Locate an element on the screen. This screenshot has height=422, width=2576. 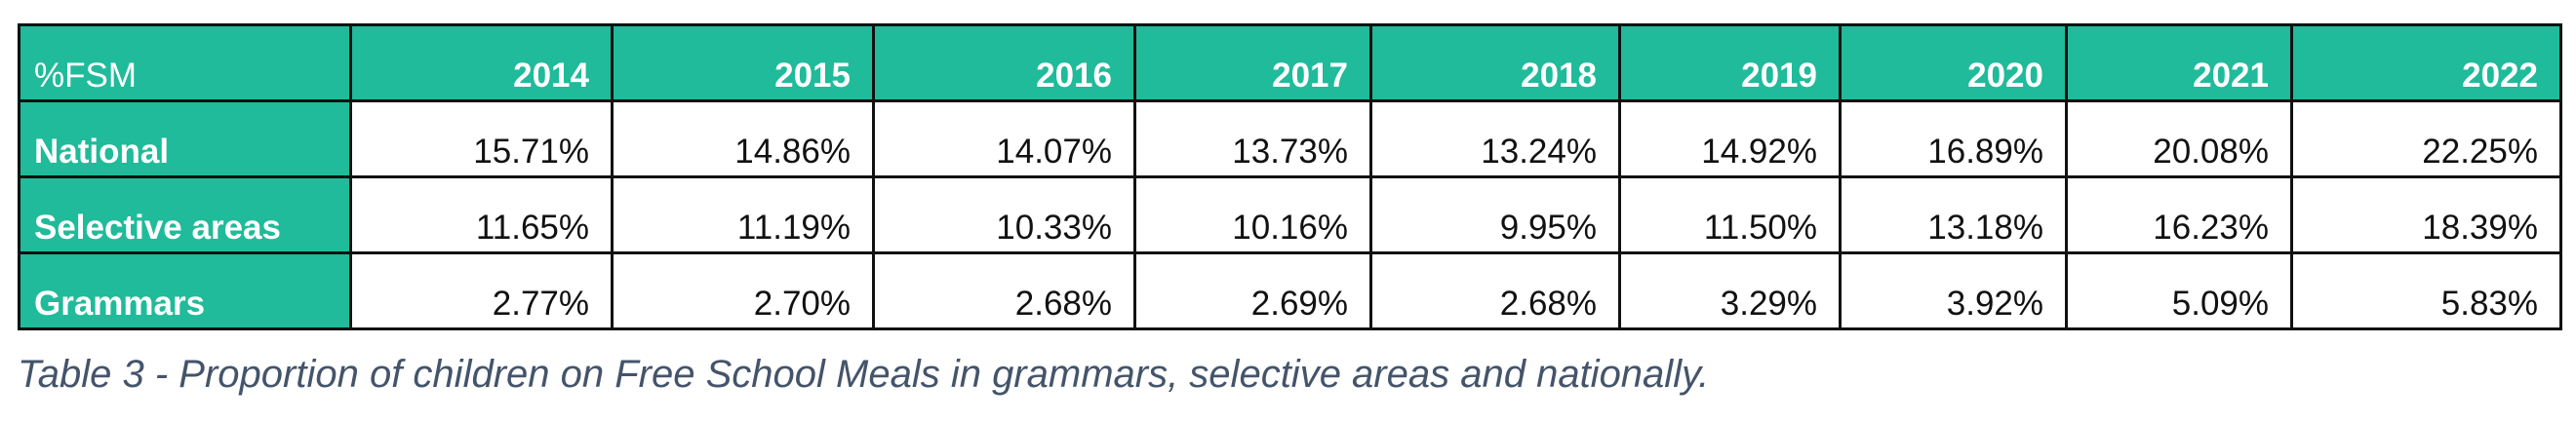
table-cell: 3.92% is located at coordinates (1953, 290).